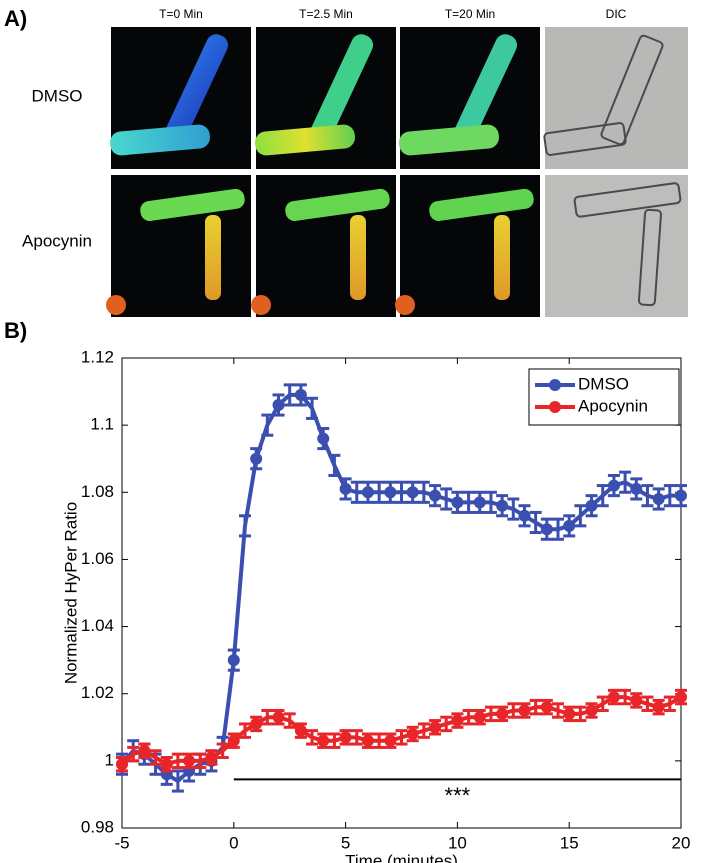 This screenshot has width=701, height=863. I want to click on y-axis-label: Normalized HyPer Ratio, so click(70, 593).